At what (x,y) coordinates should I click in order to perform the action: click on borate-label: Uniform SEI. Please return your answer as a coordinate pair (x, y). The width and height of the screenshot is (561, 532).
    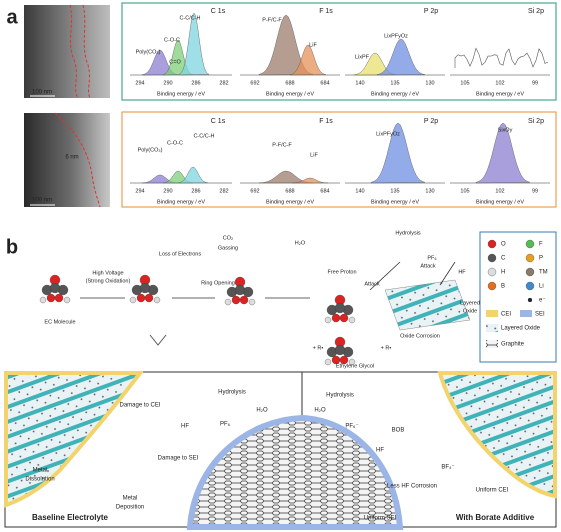
    Looking at the image, I should click on (380, 519).